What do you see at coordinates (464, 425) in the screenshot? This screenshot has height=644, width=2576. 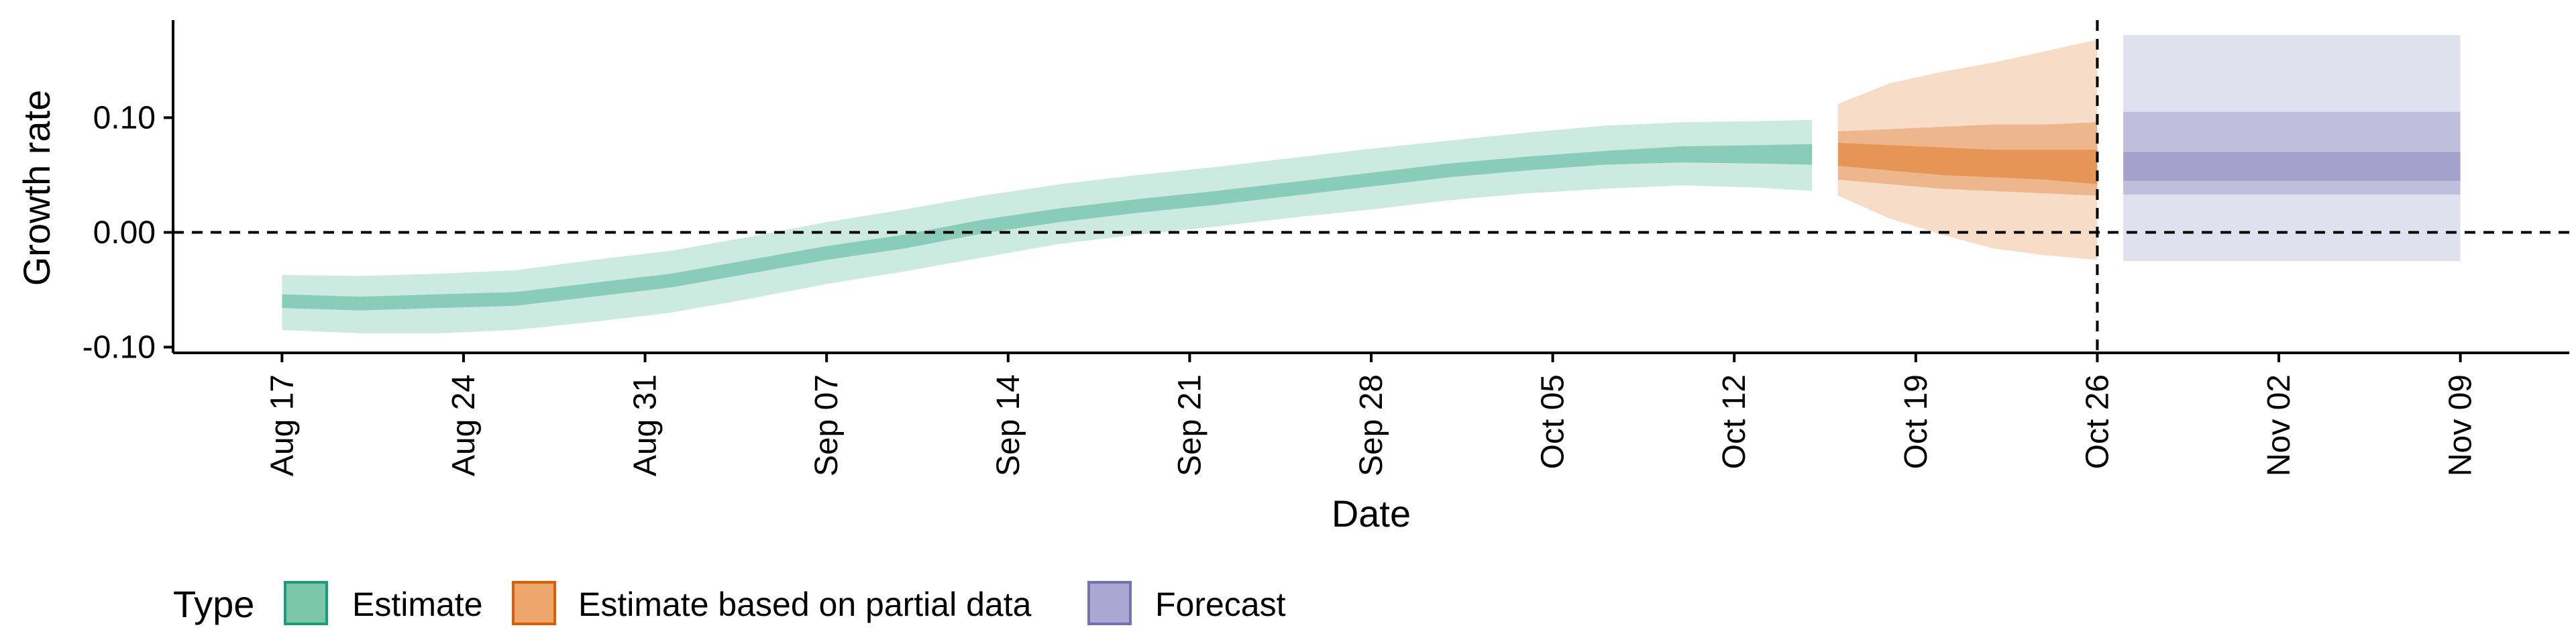 I see `x-tick-label: Aug 24` at bounding box center [464, 425].